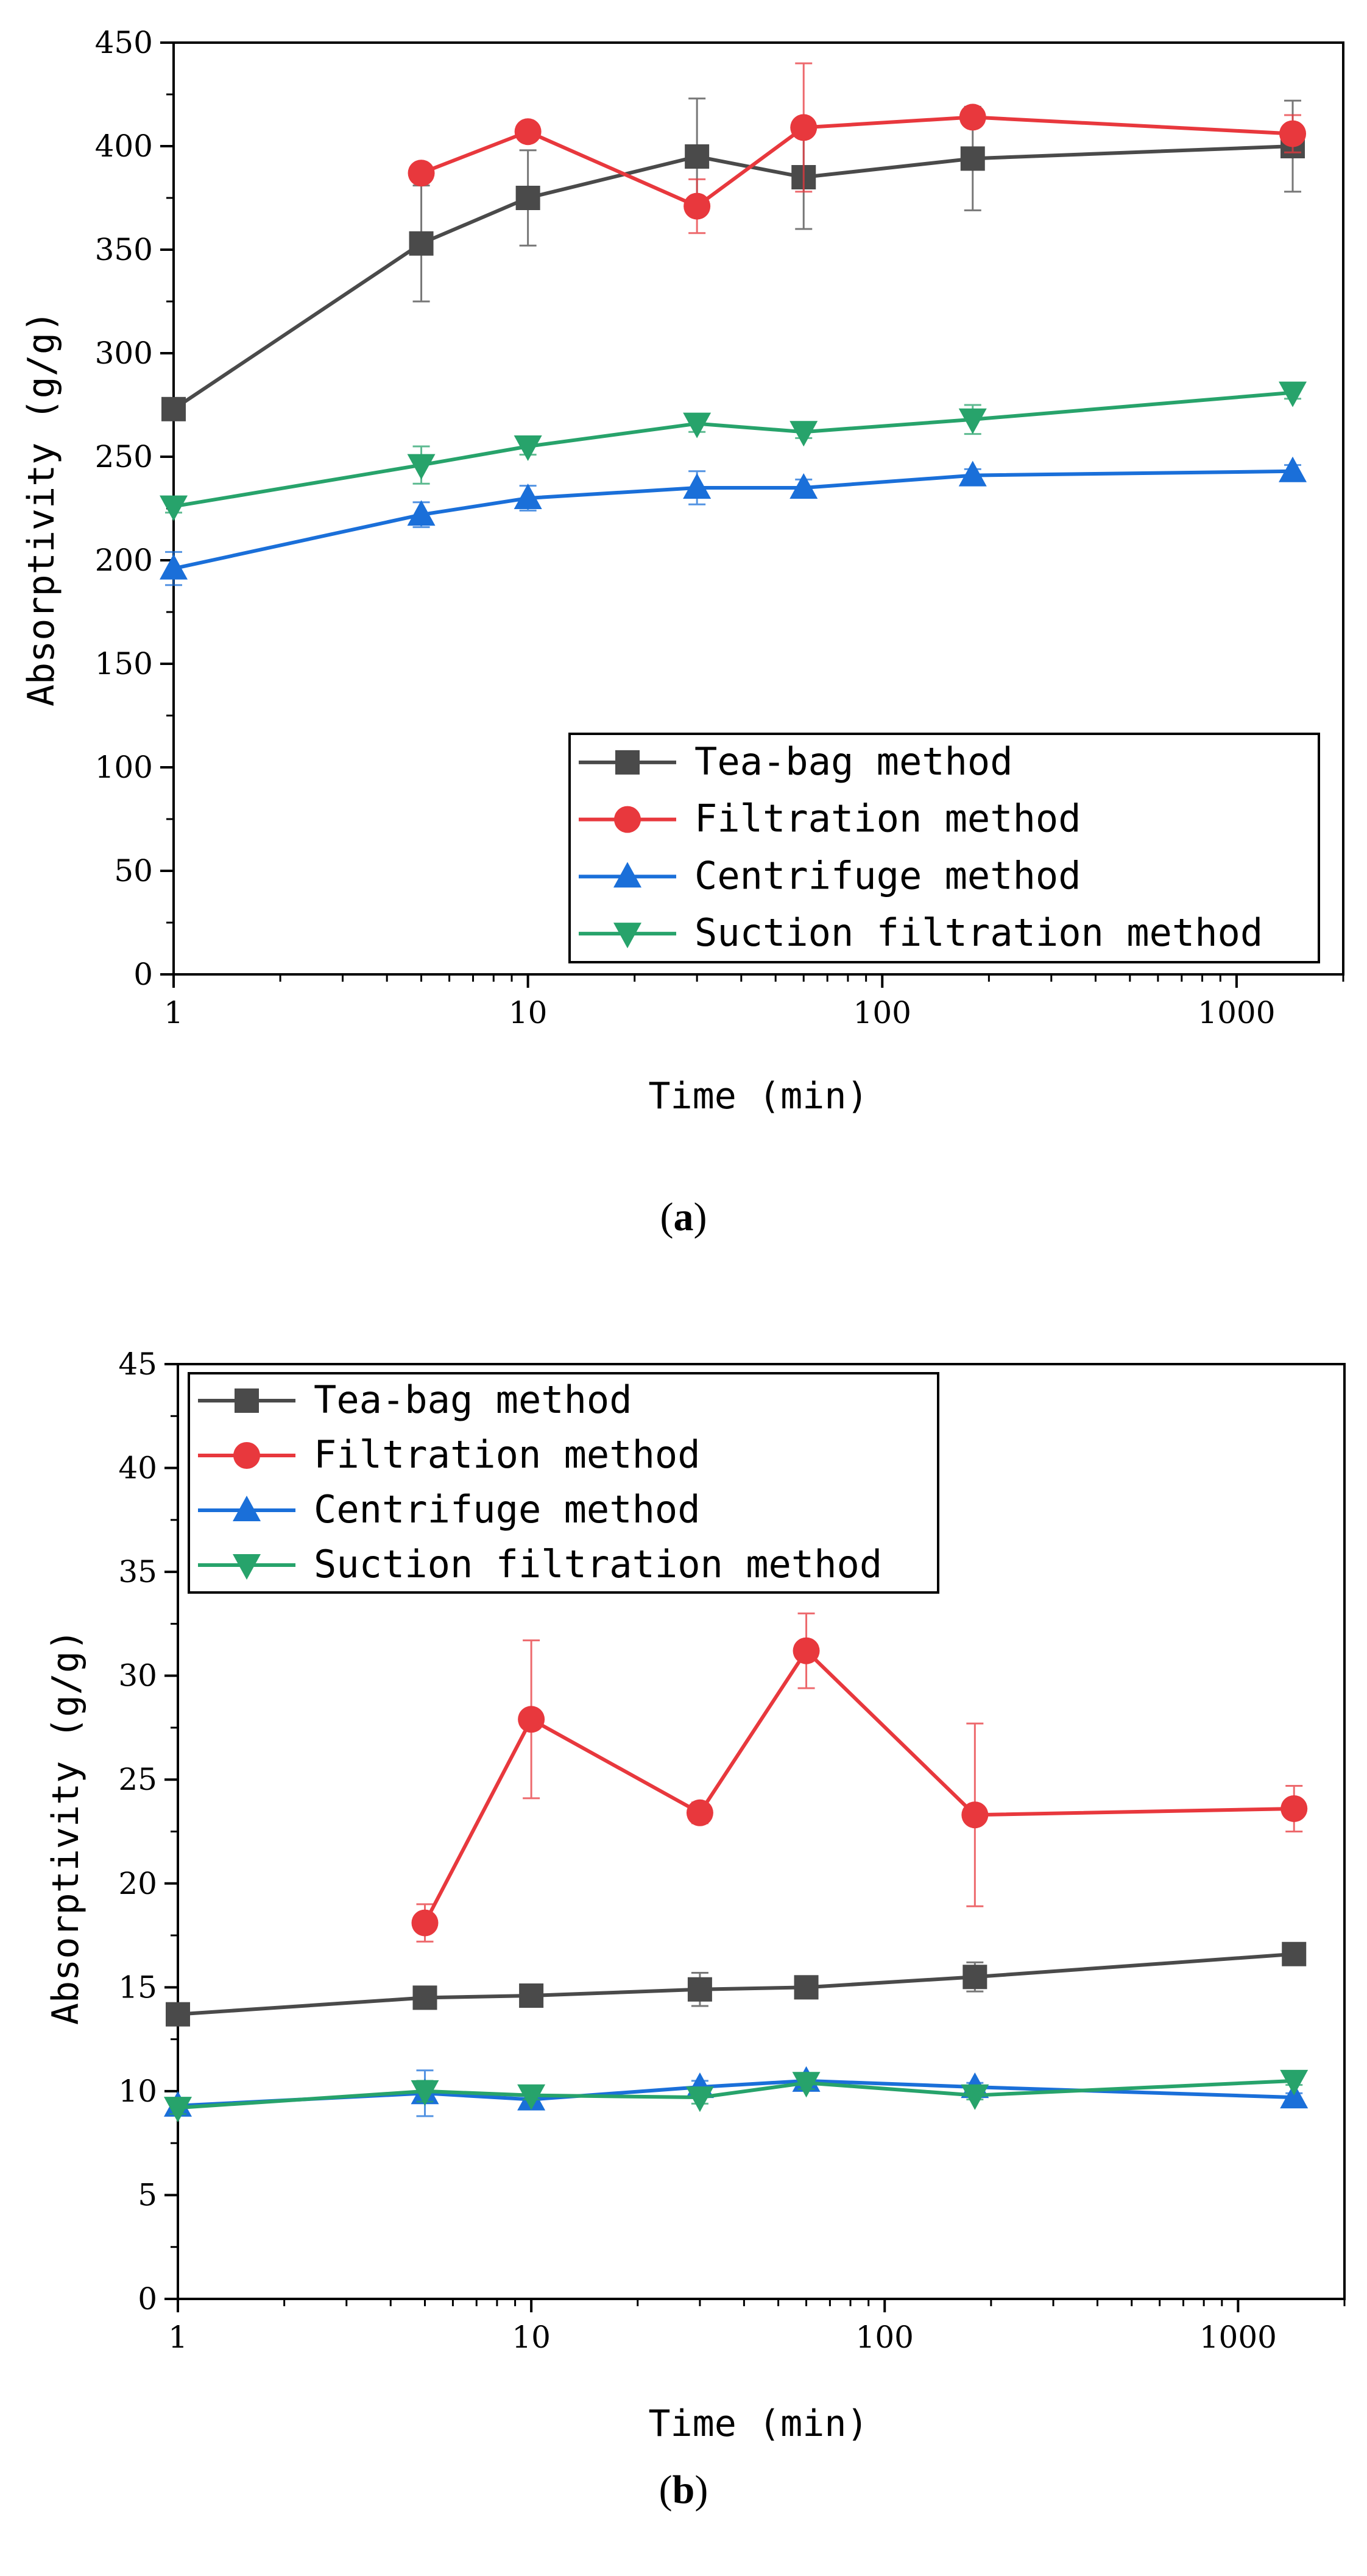 The width and height of the screenshot is (1367, 2576). What do you see at coordinates (137, 1571) in the screenshot?
I see `y-tick-label: 35` at bounding box center [137, 1571].